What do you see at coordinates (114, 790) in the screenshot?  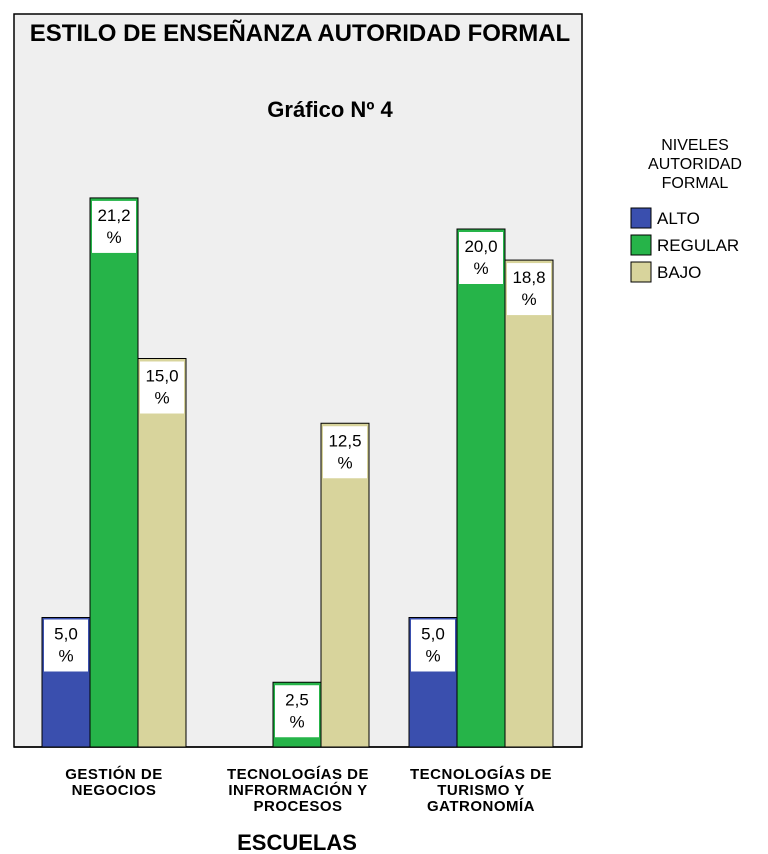 I see `x-tick-label-0-line1: NEGOCIOS` at bounding box center [114, 790].